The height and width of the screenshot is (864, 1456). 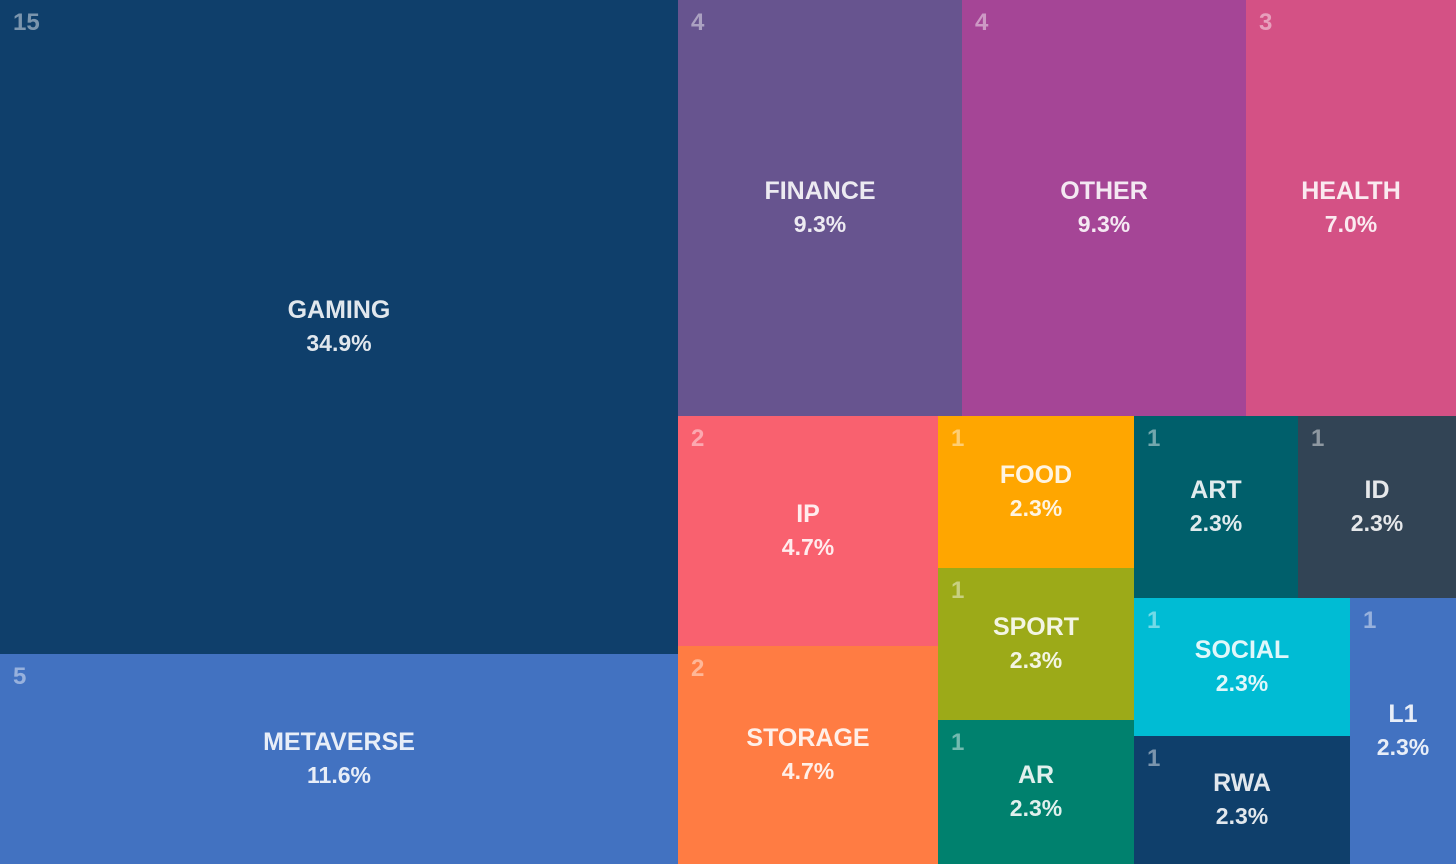 I want to click on tile-social: 1 SOCIAL 2.3%, so click(x=1242, y=667).